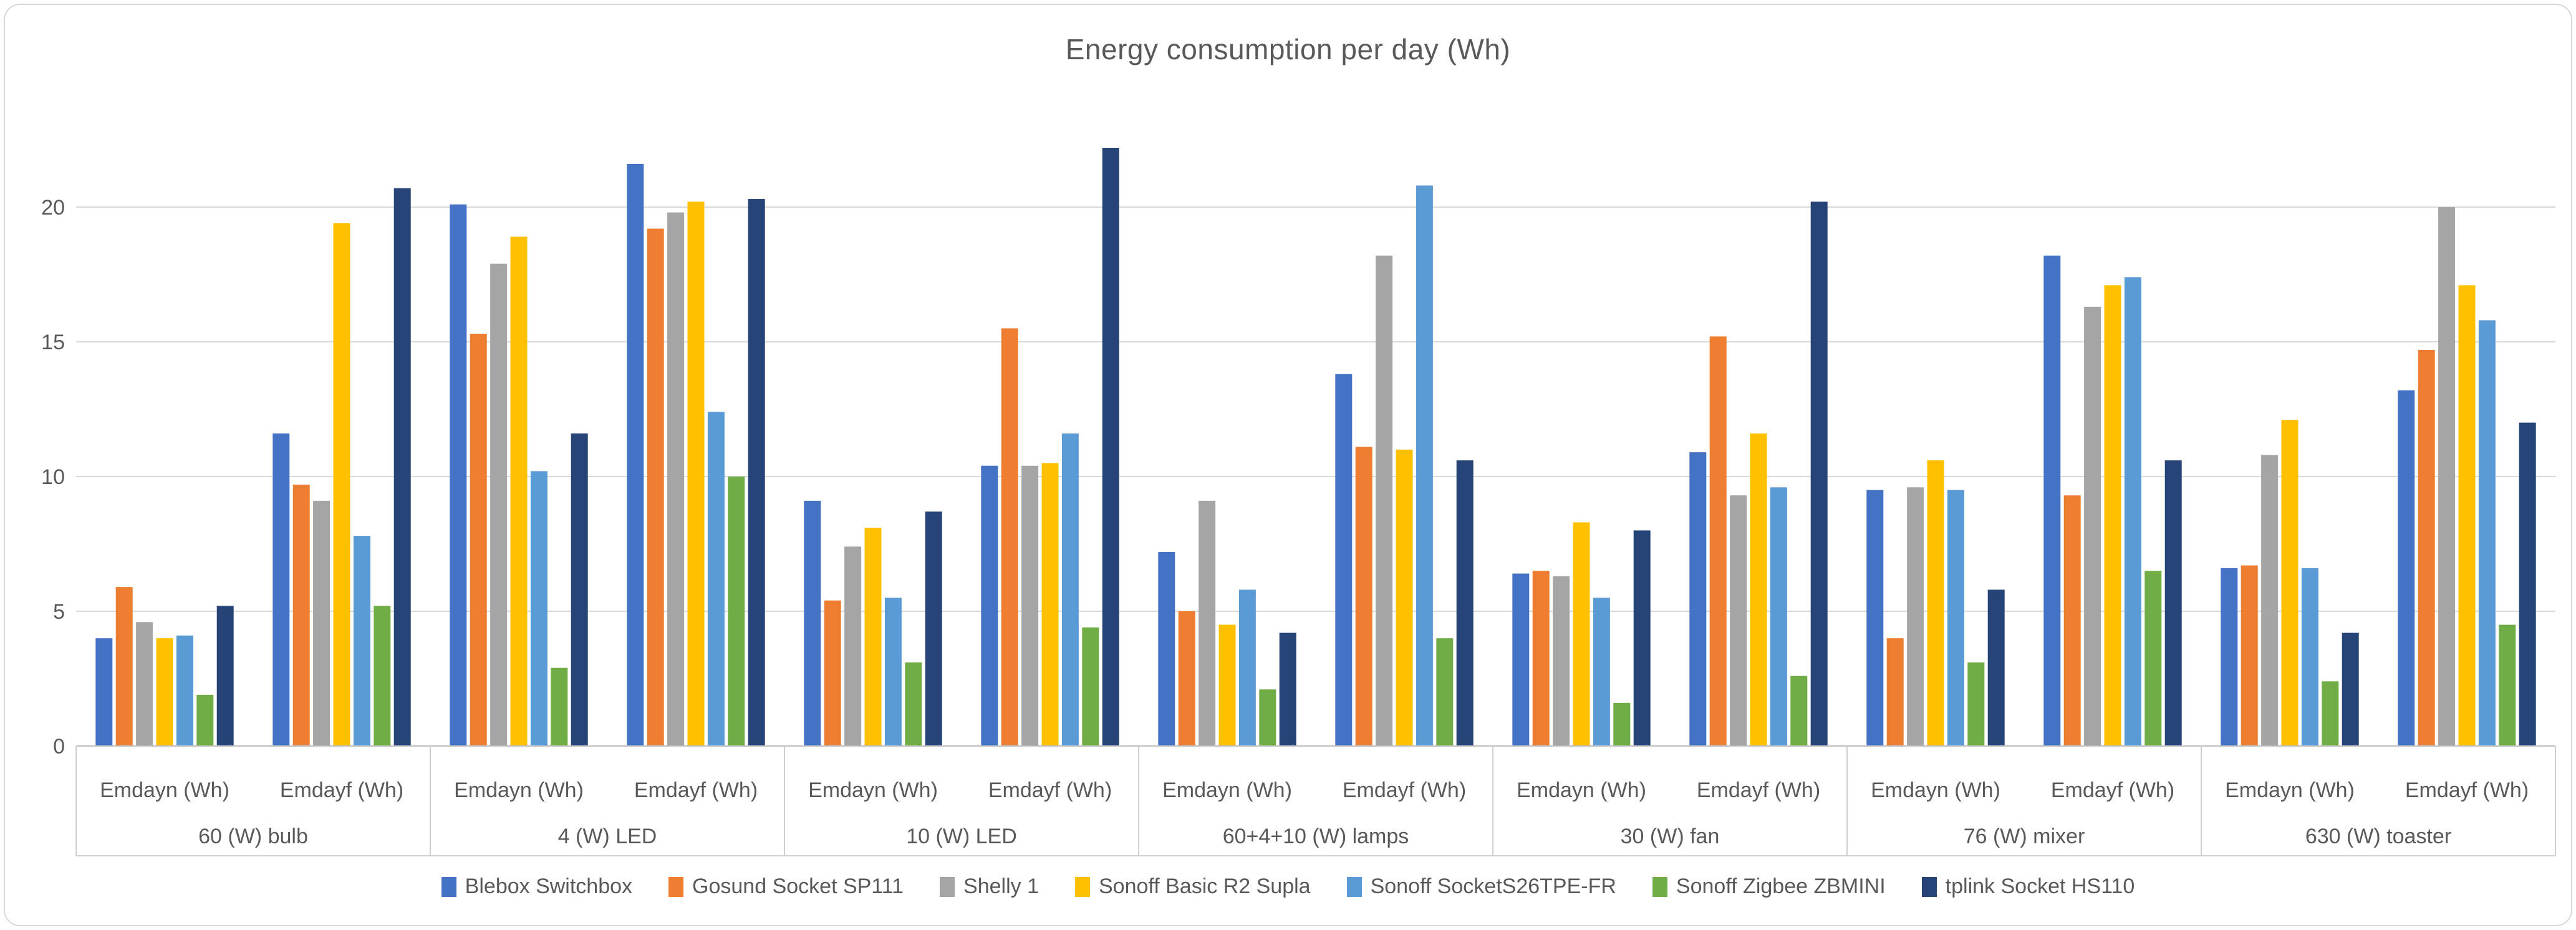 The height and width of the screenshot is (930, 2576). What do you see at coordinates (53, 342) in the screenshot?
I see `y-tick-label: 15` at bounding box center [53, 342].